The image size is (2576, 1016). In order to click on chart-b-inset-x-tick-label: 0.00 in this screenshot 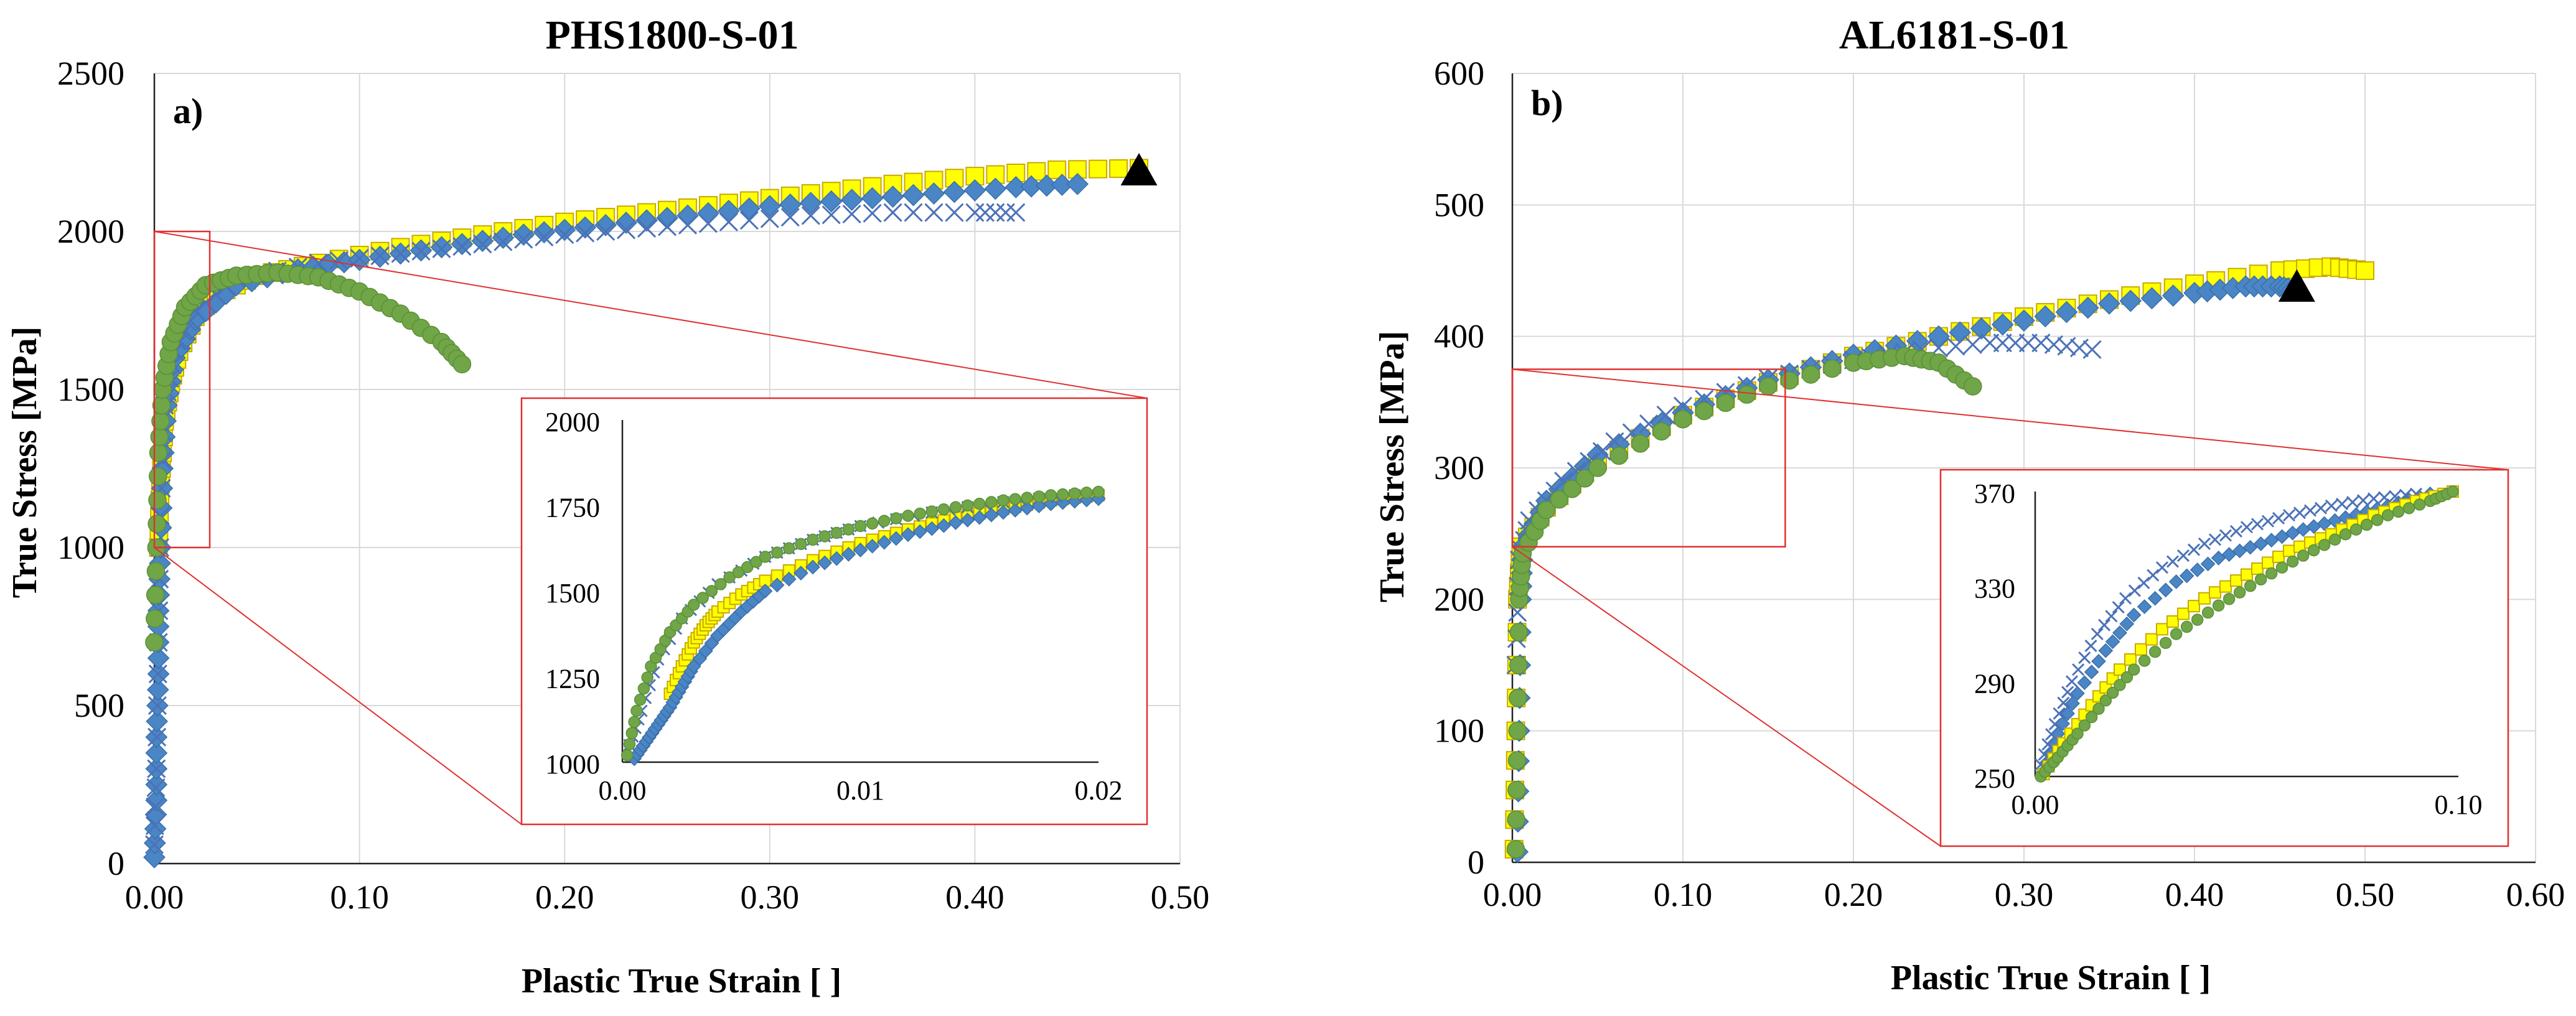, I will do `click(2035, 805)`.